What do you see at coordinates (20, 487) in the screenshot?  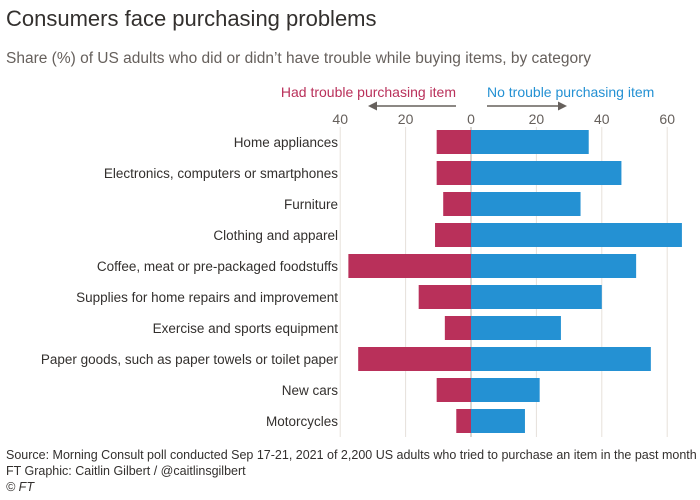 I see `ft-credit: © FT` at bounding box center [20, 487].